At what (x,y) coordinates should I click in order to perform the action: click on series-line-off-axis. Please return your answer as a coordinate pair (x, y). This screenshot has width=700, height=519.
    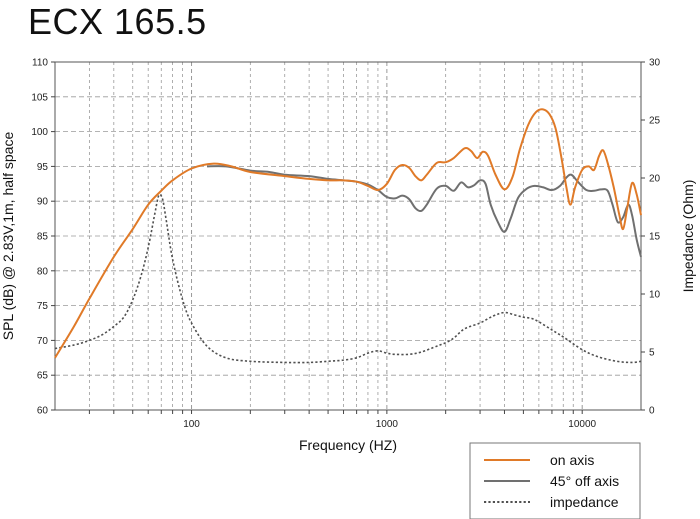
    Looking at the image, I should click on (424, 211).